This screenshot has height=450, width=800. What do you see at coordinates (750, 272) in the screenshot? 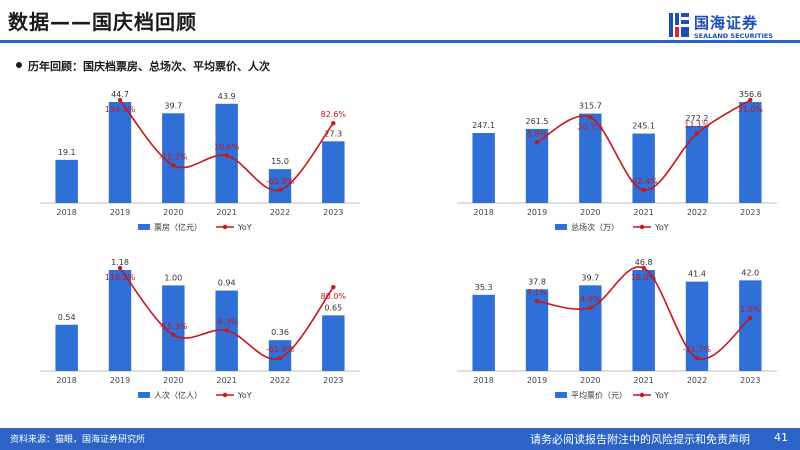
I see `bar-data-label: 42.0` at bounding box center [750, 272].